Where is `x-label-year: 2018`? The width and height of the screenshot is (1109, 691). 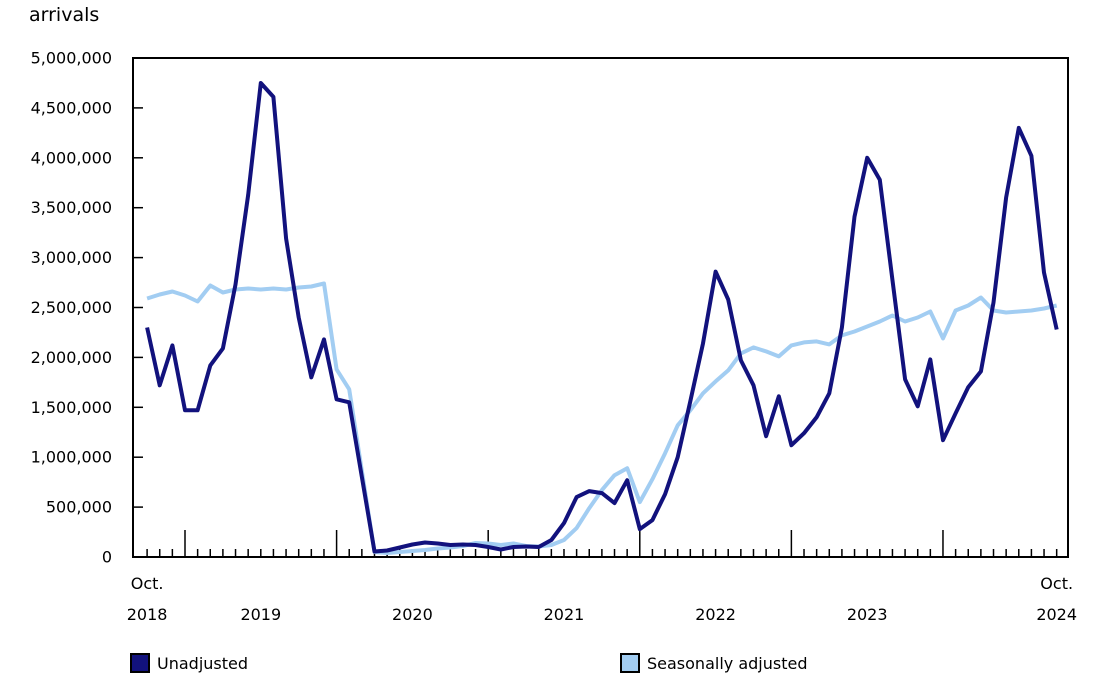
x-label-year: 2018 is located at coordinates (147, 614).